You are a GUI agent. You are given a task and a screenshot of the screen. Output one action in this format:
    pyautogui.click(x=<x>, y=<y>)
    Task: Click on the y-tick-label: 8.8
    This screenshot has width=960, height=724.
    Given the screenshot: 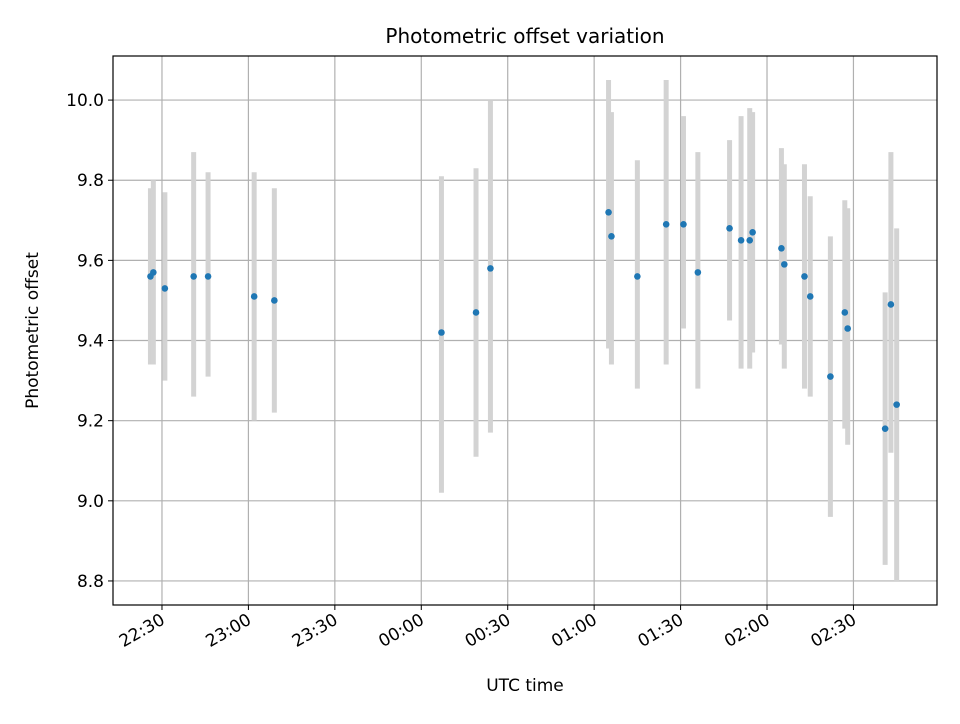 What is the action you would take?
    pyautogui.click(x=90, y=582)
    